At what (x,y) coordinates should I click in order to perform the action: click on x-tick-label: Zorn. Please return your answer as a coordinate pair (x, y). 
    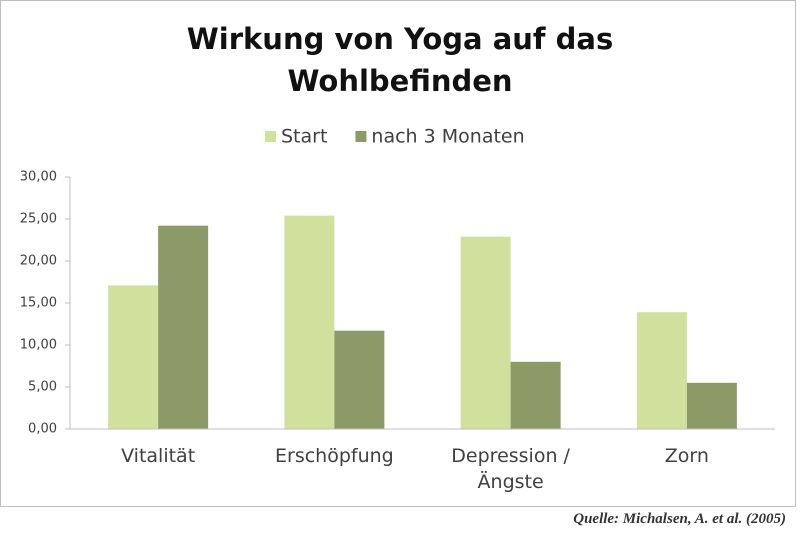
    Looking at the image, I should click on (686, 456).